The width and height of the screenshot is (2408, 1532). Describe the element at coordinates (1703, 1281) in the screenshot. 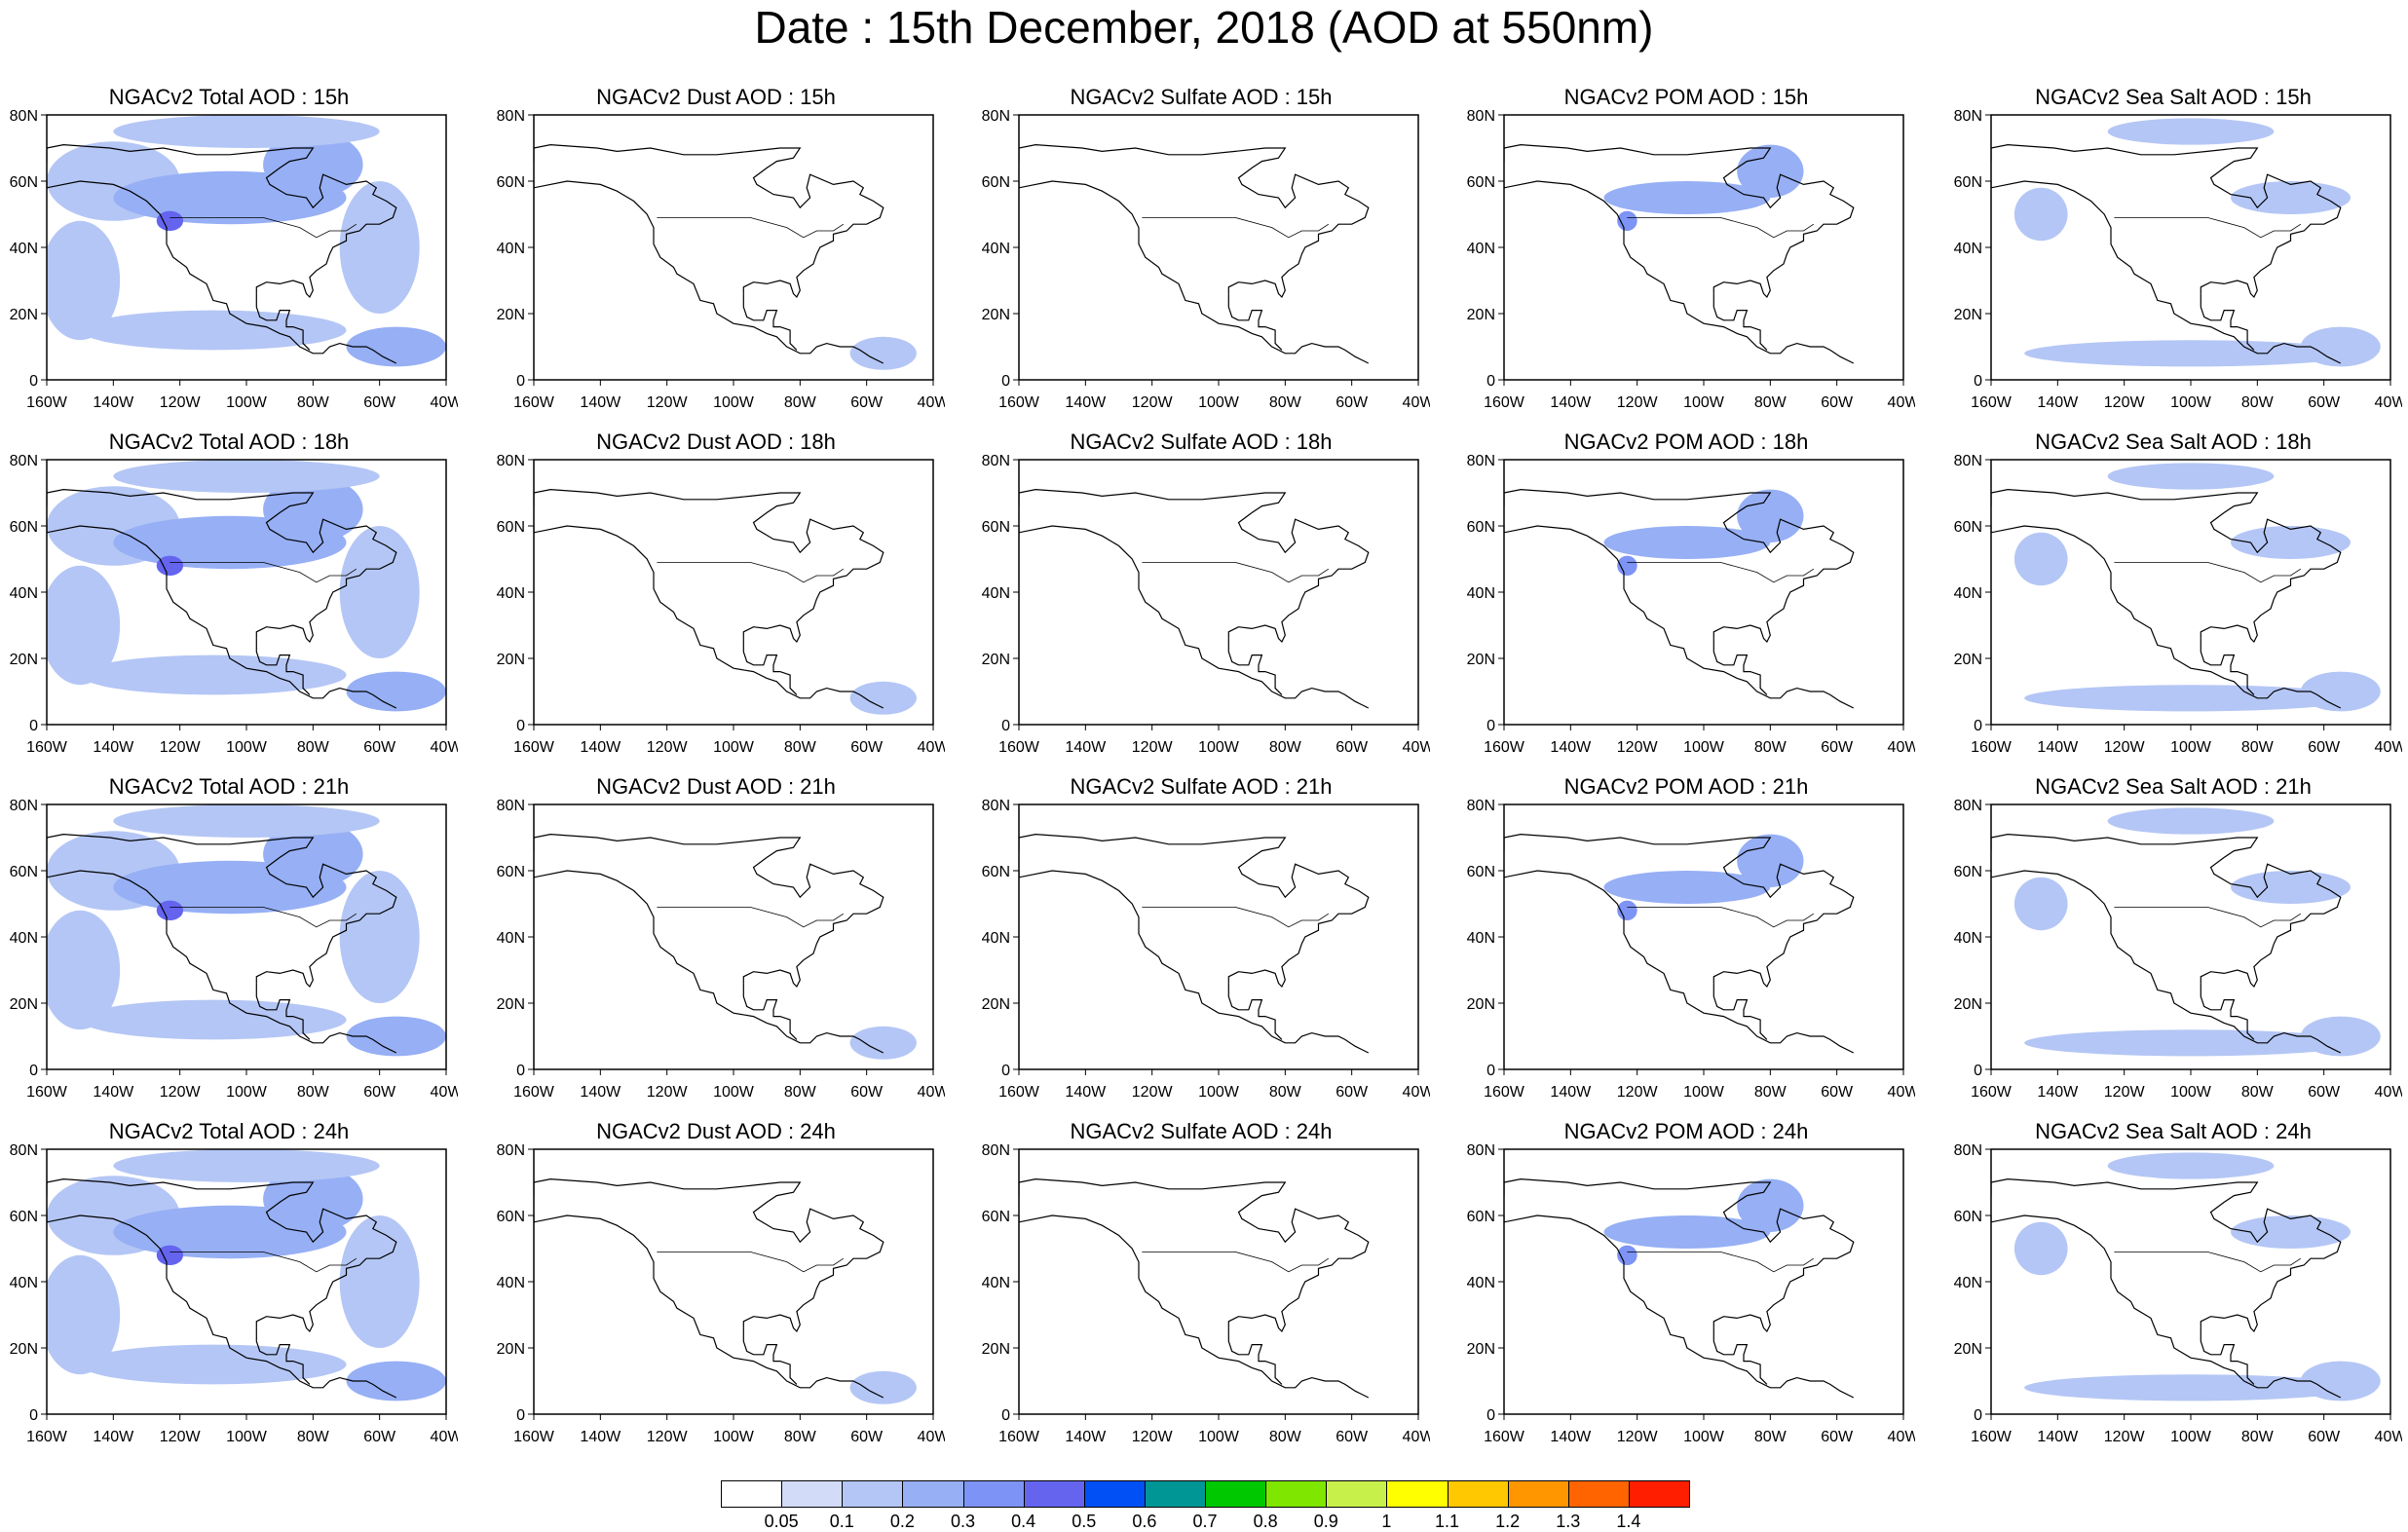

I see `map-frame` at that location.